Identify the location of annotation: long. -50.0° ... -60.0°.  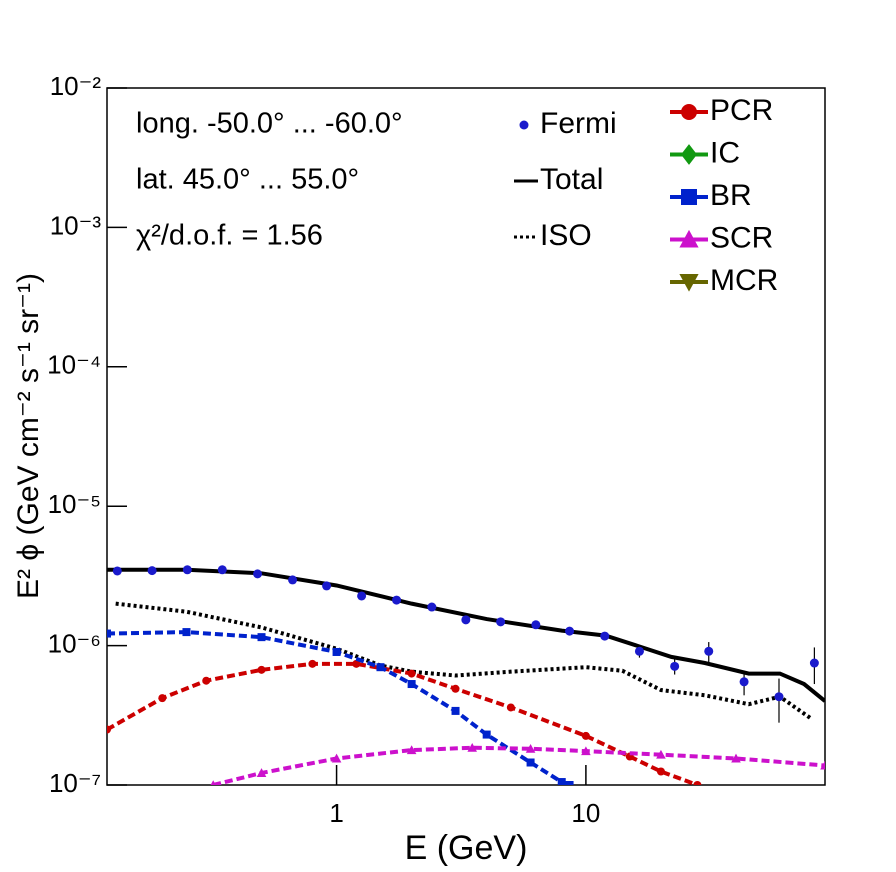
(269, 124).